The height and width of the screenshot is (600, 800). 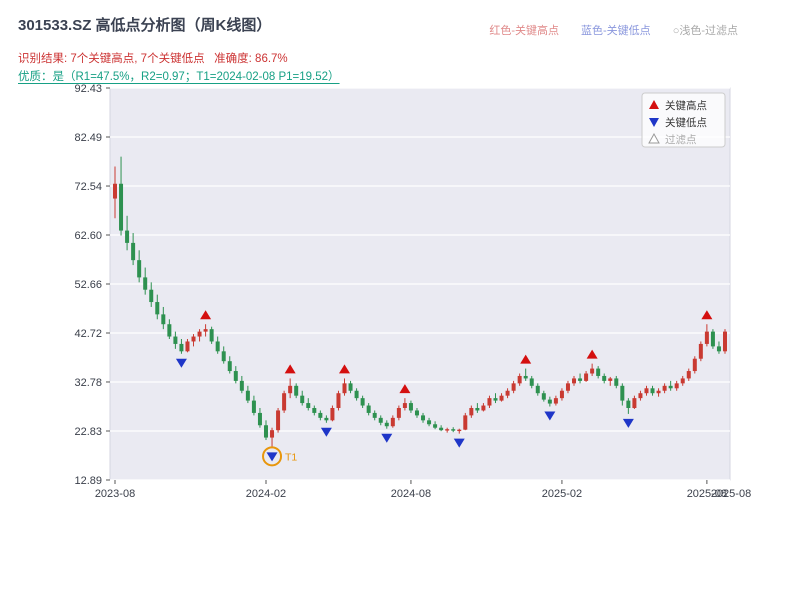 What do you see at coordinates (705, 31) in the screenshot?
I see `legend-filtered-label: ○浅色-过滤点` at bounding box center [705, 31].